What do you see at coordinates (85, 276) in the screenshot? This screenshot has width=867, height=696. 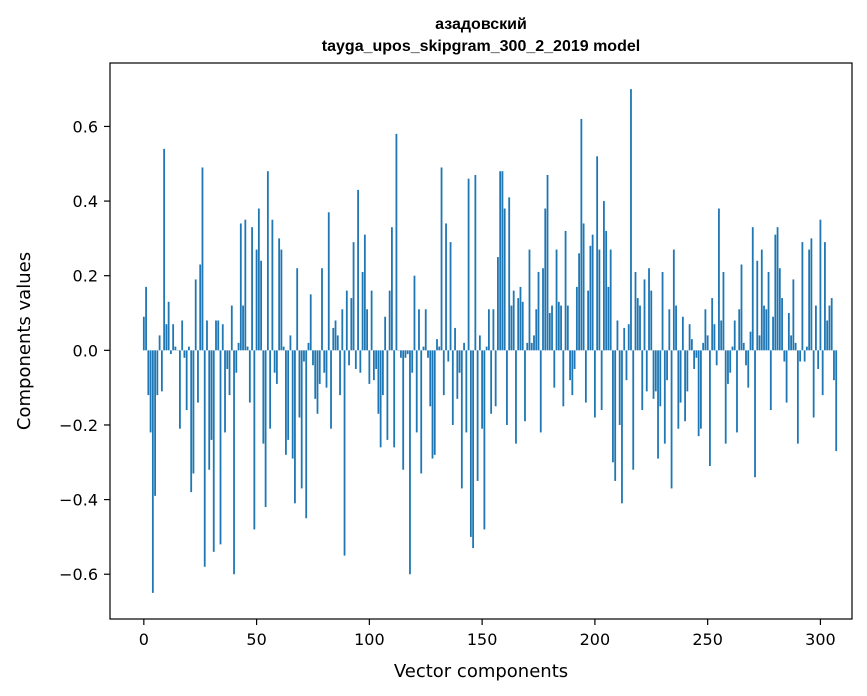 I see `y-tick-label-4: 0.2` at bounding box center [85, 276].